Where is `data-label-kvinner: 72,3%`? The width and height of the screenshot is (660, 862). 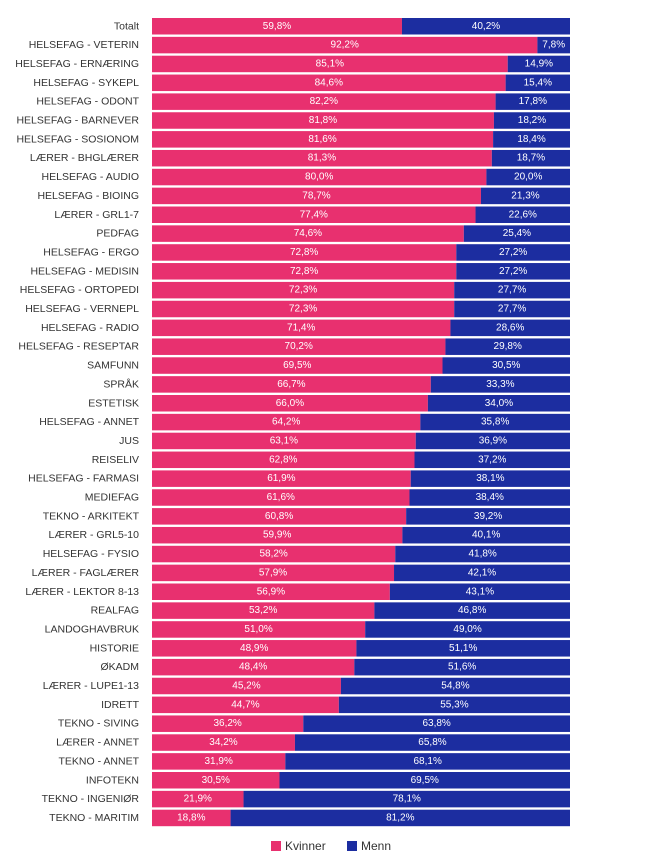
data-label-kvinner: 72,3% is located at coordinates (303, 290).